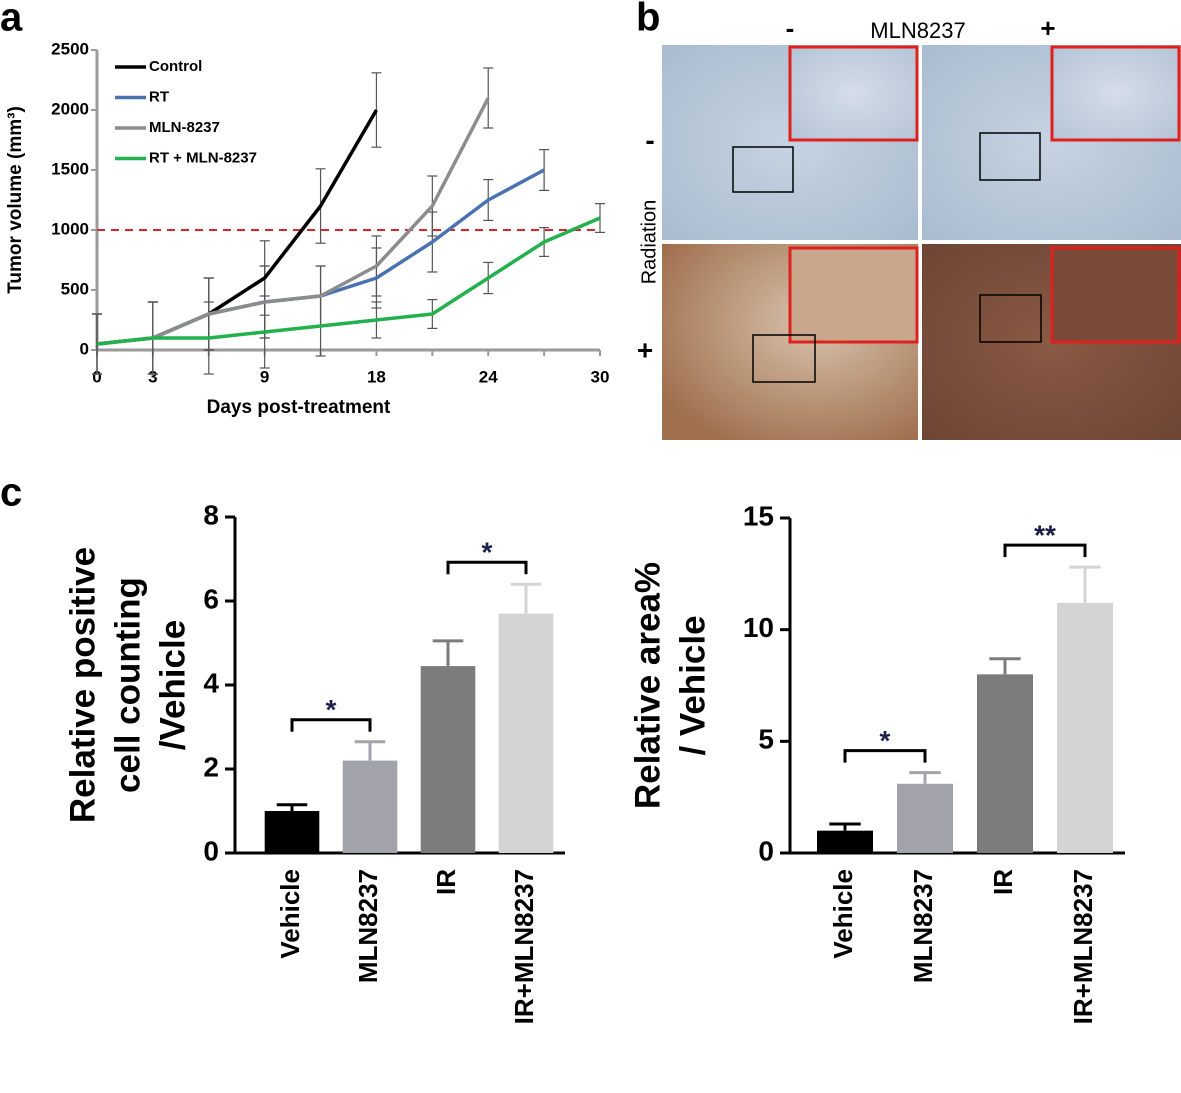  I want to click on row-sign: -, so click(649, 139).